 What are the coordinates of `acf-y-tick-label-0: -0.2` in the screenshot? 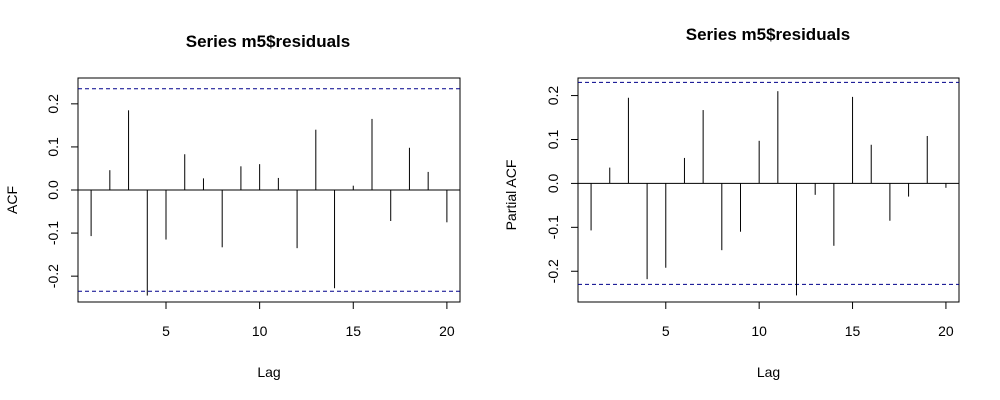 It's located at (53, 276).